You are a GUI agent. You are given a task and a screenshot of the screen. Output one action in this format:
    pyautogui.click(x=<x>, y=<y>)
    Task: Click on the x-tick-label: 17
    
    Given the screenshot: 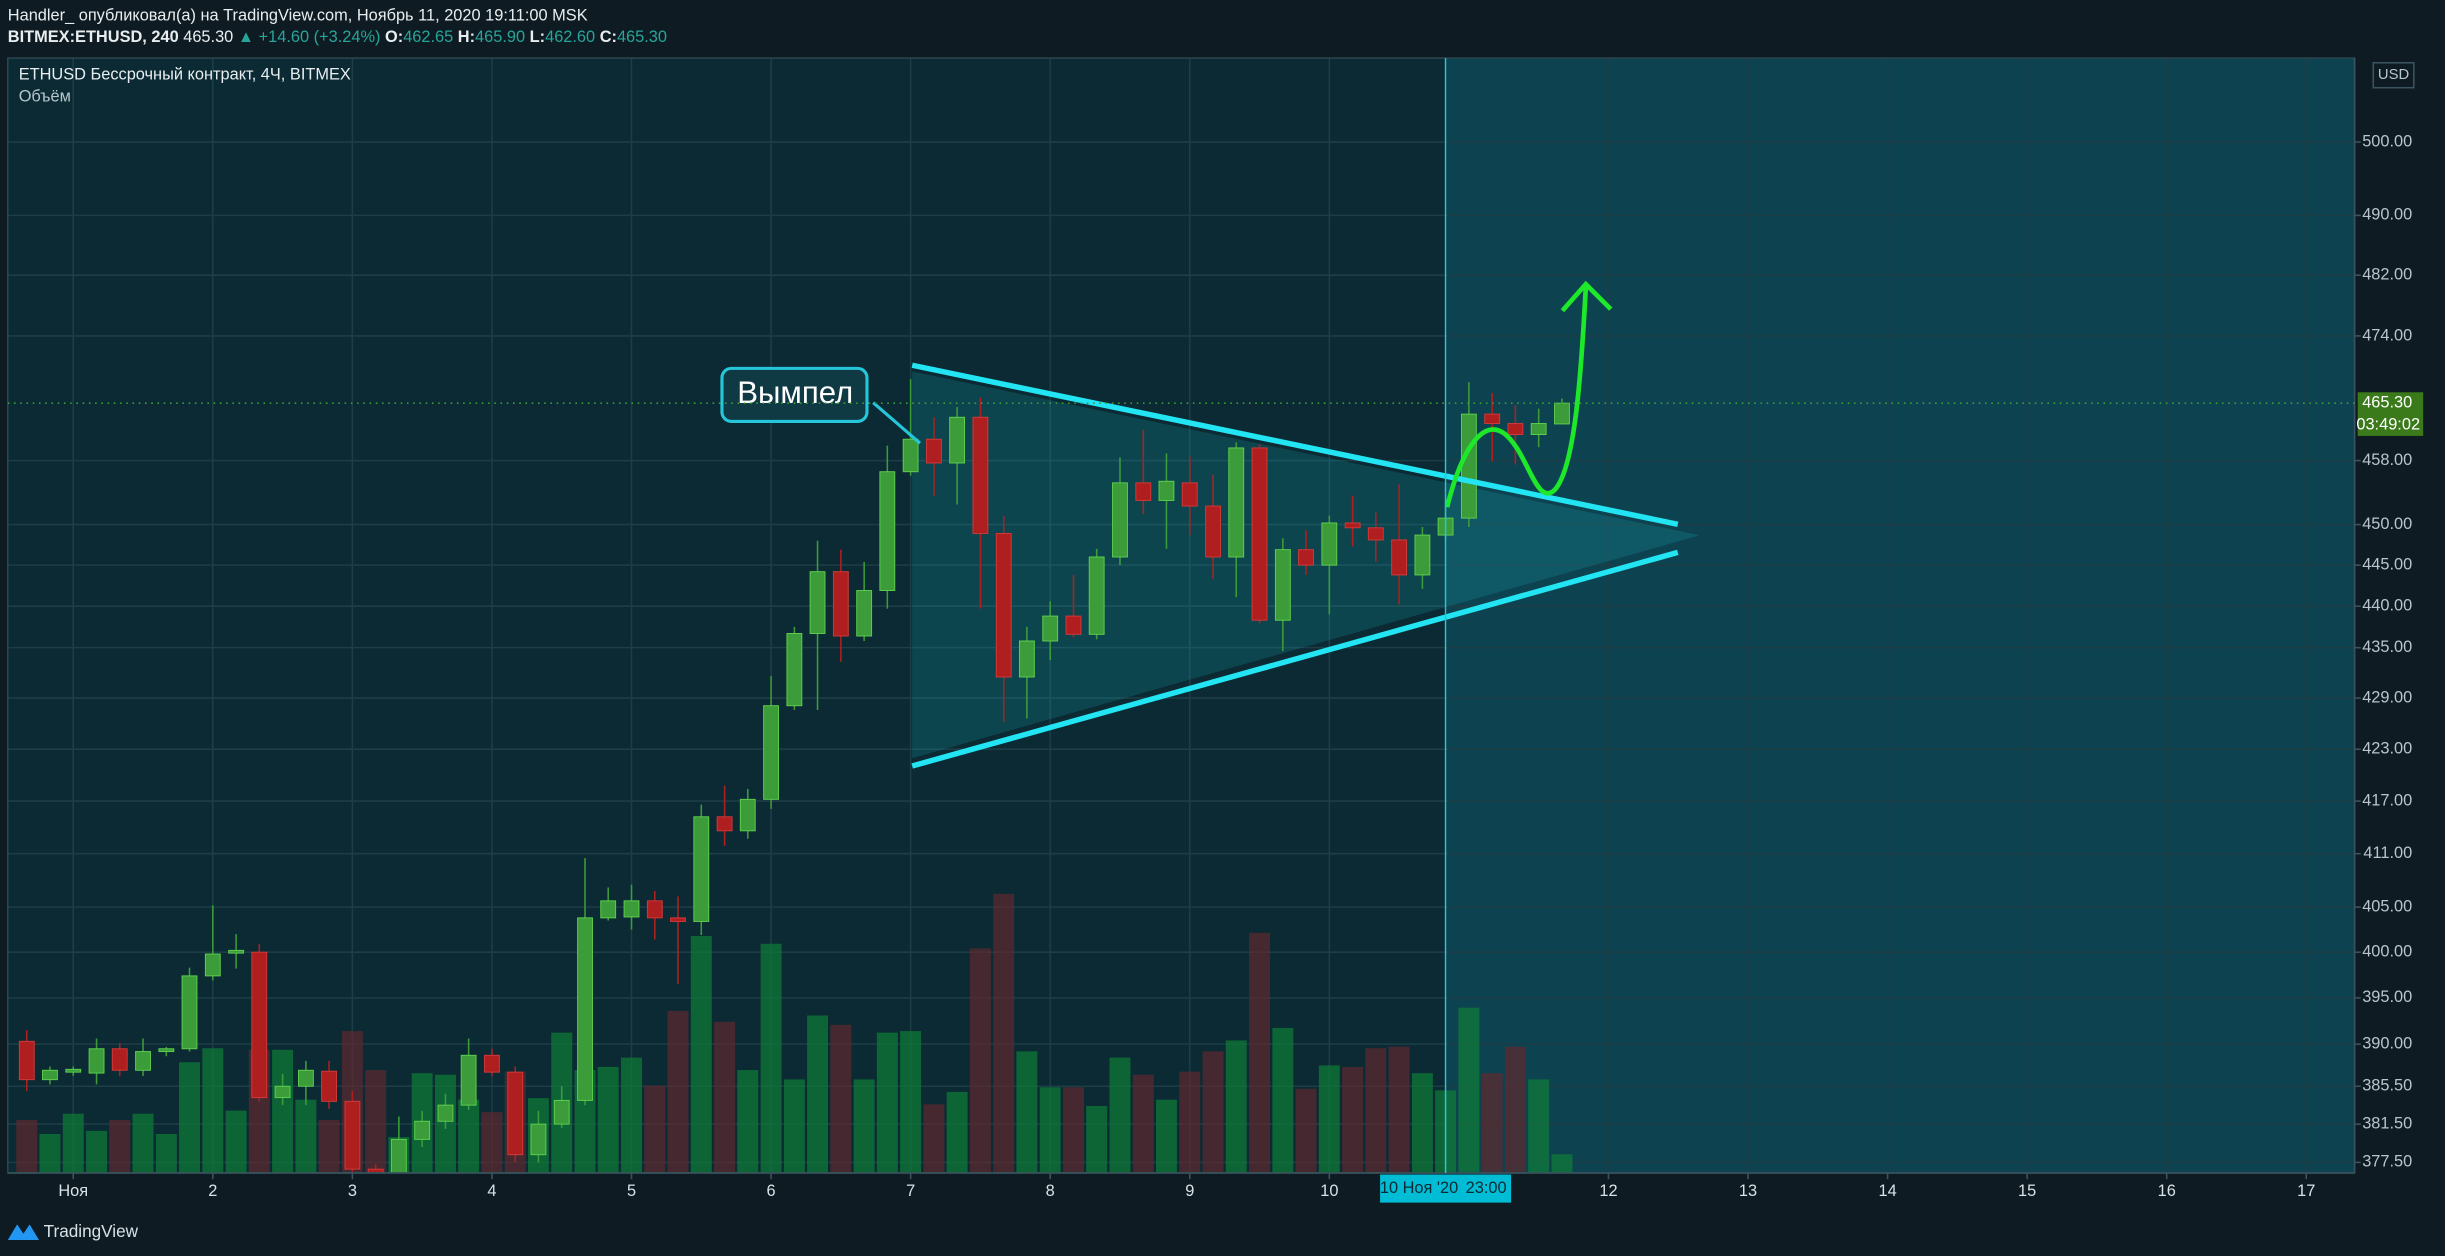 What is the action you would take?
    pyautogui.click(x=2306, y=1191)
    